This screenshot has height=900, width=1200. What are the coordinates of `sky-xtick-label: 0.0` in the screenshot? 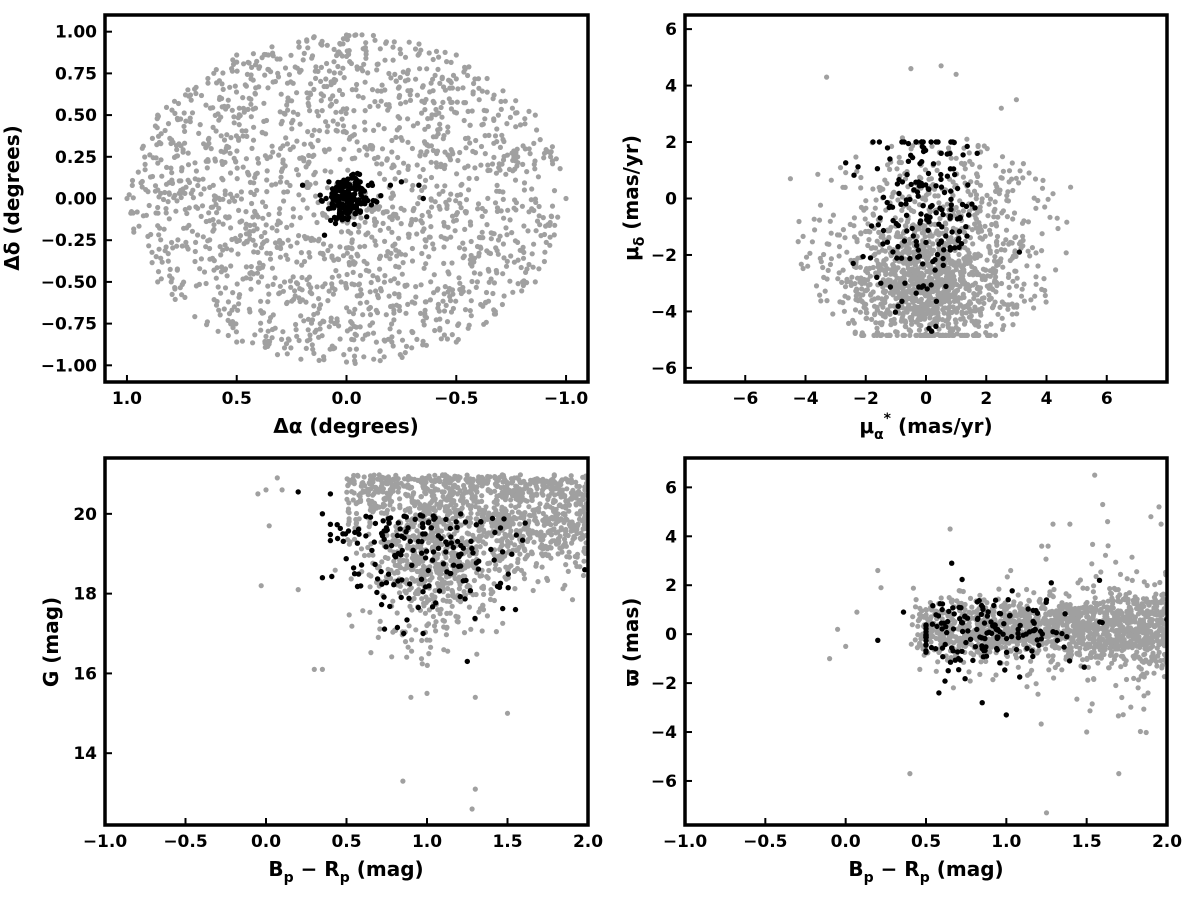 It's located at (346, 399).